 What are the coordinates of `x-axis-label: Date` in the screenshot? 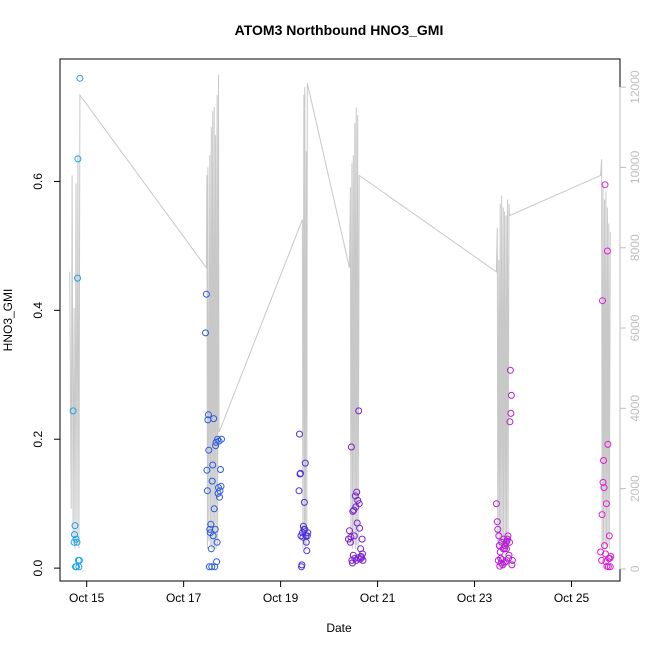 It's located at (339, 628).